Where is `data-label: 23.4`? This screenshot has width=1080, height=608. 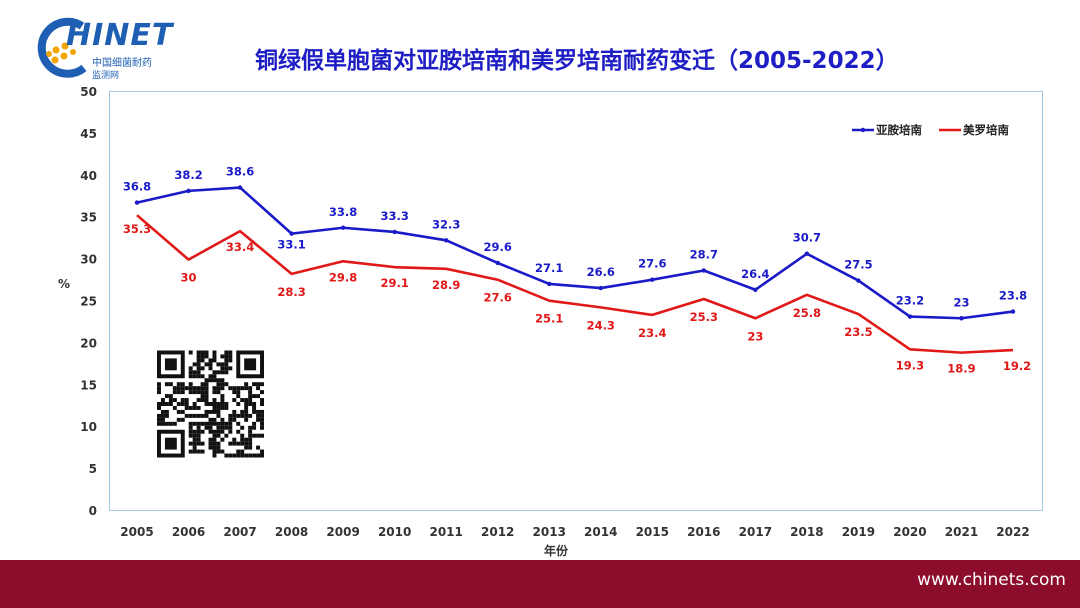
data-label: 23.4 is located at coordinates (652, 333).